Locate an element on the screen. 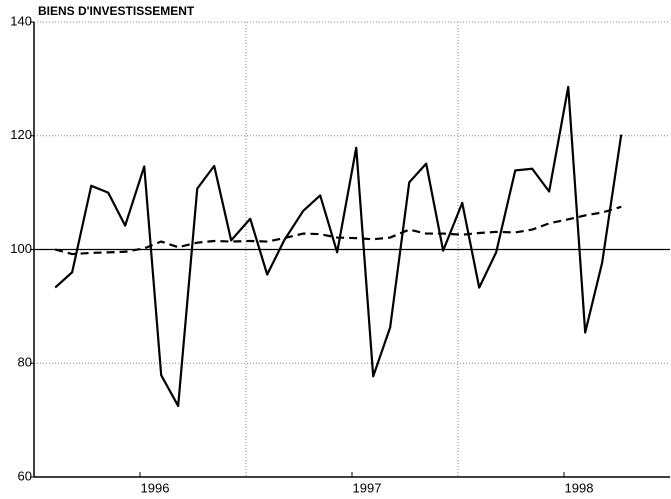 Image resolution: width=671 pixels, height=499 pixels. series-line is located at coordinates (338, 230).